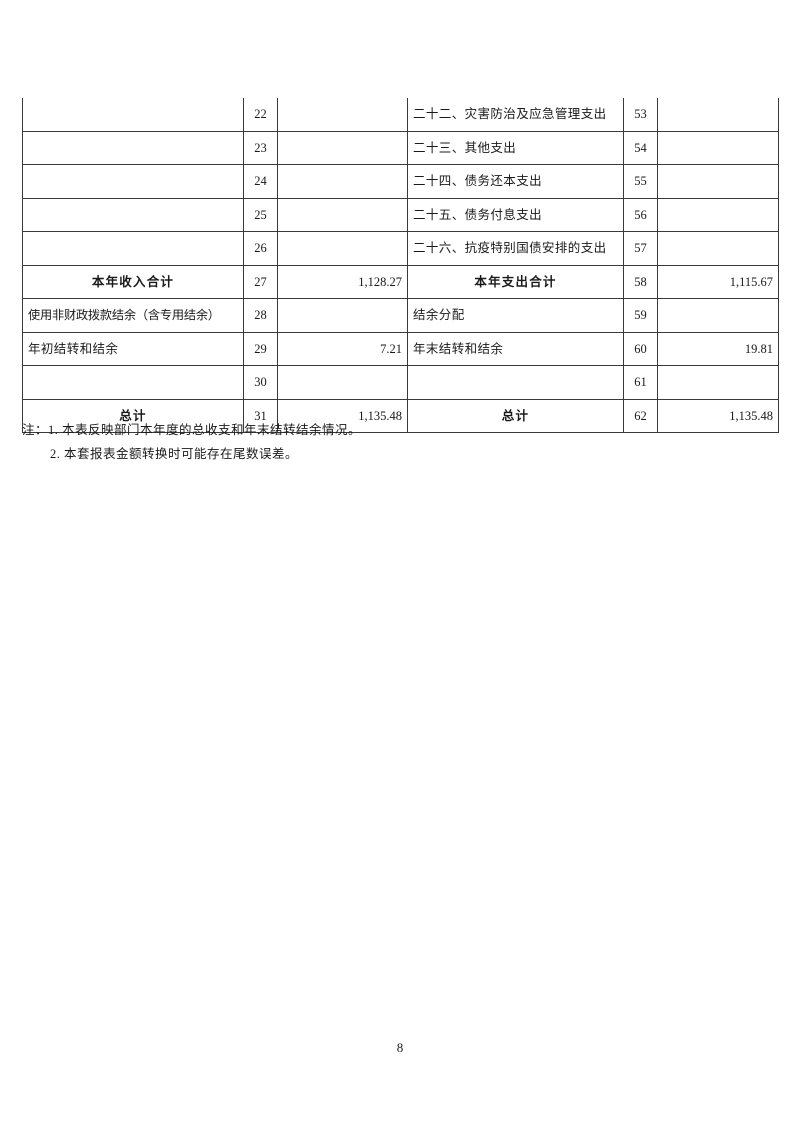 The image size is (800, 1131). What do you see at coordinates (640, 215) in the screenshot?
I see `row-code-expense: 56` at bounding box center [640, 215].